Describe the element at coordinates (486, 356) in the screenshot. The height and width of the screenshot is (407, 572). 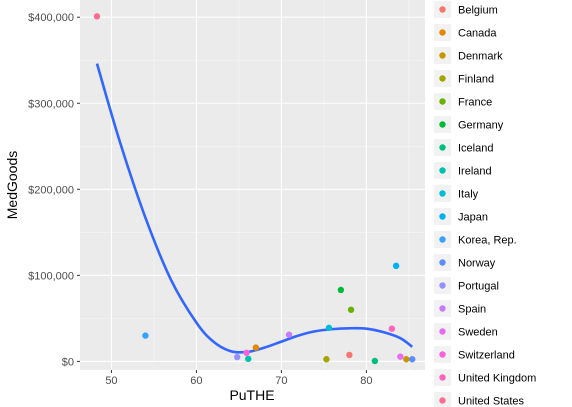
I see `legend-label-switzerland: Switzerland` at that location.